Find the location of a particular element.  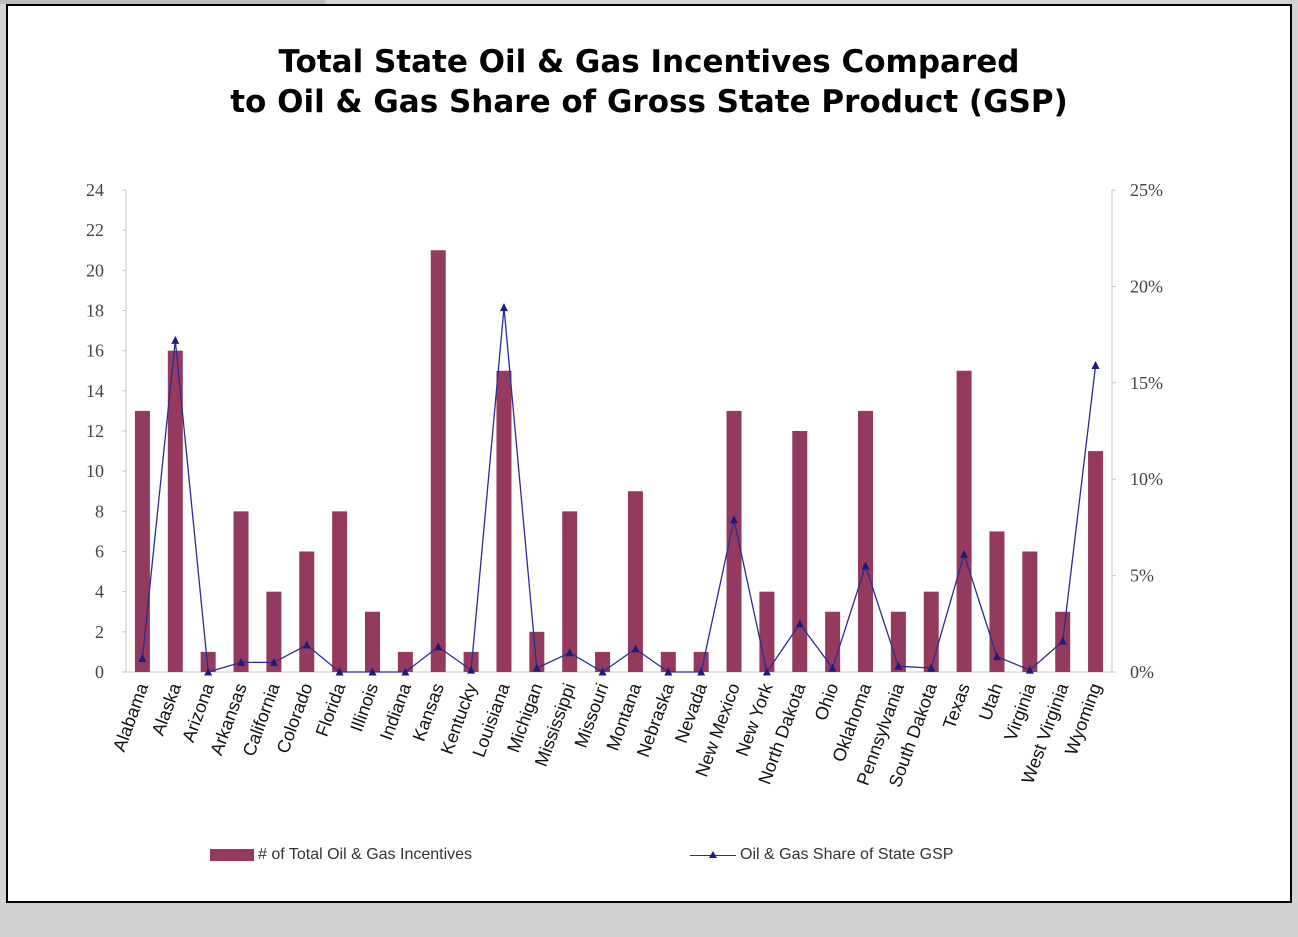

left-tick-label: 12 is located at coordinates (95, 431).